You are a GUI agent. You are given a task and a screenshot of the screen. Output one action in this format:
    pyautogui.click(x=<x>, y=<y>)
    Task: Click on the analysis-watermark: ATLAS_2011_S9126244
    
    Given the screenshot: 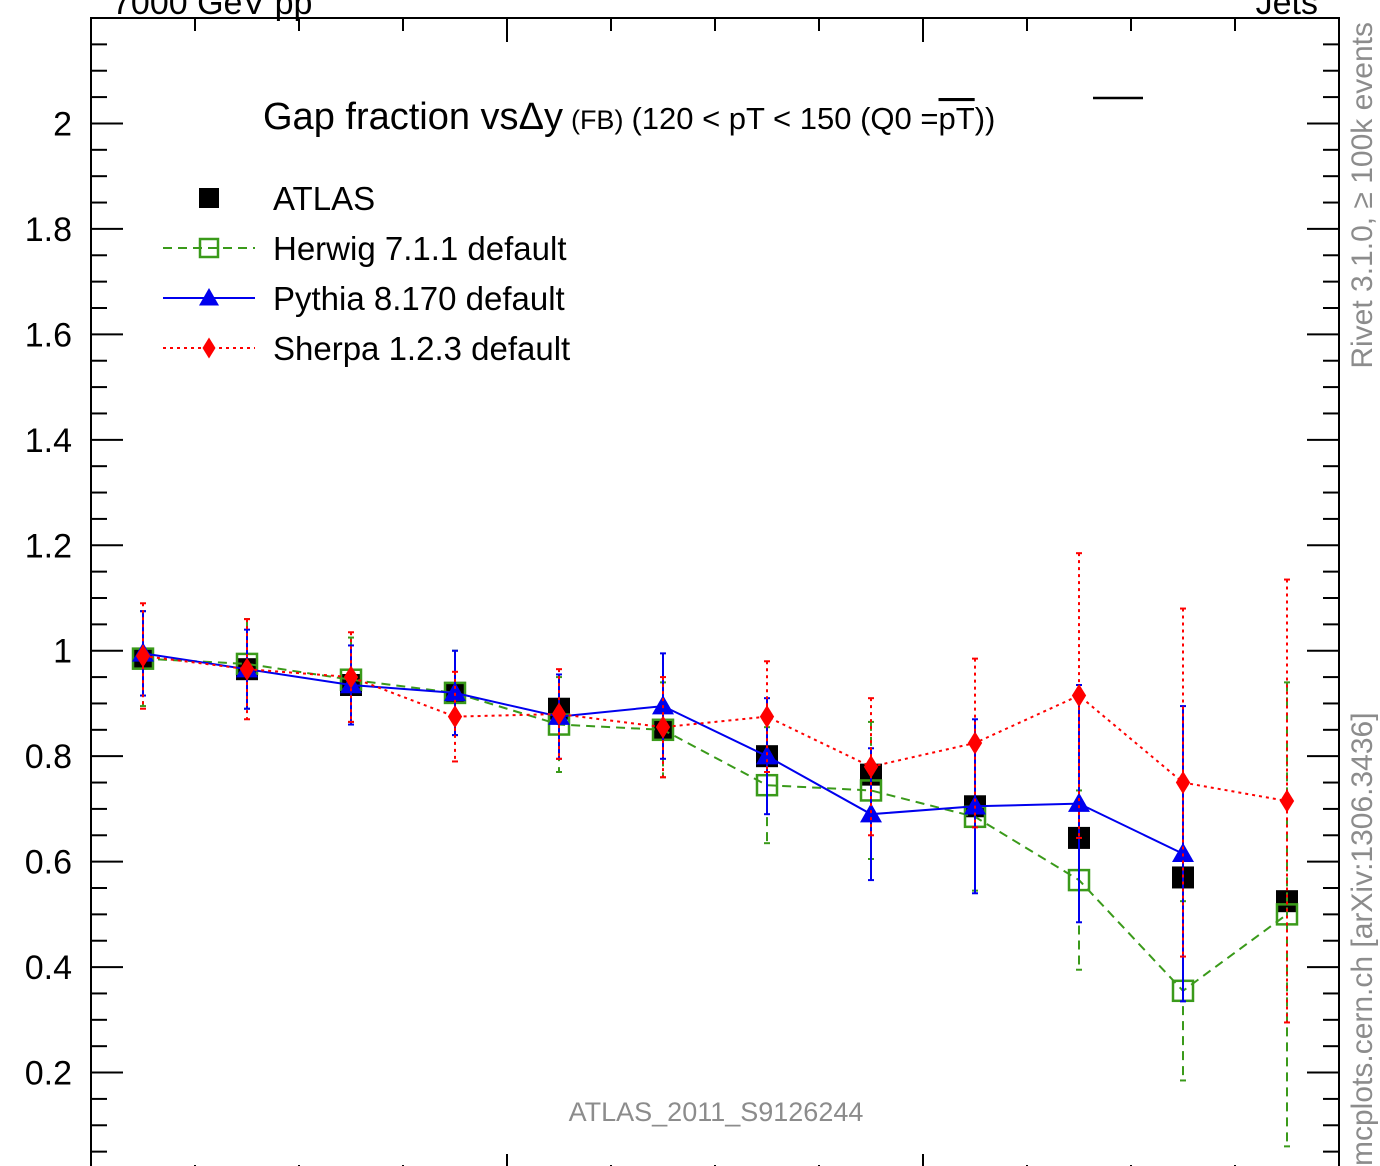 What is the action you would take?
    pyautogui.click(x=716, y=1112)
    